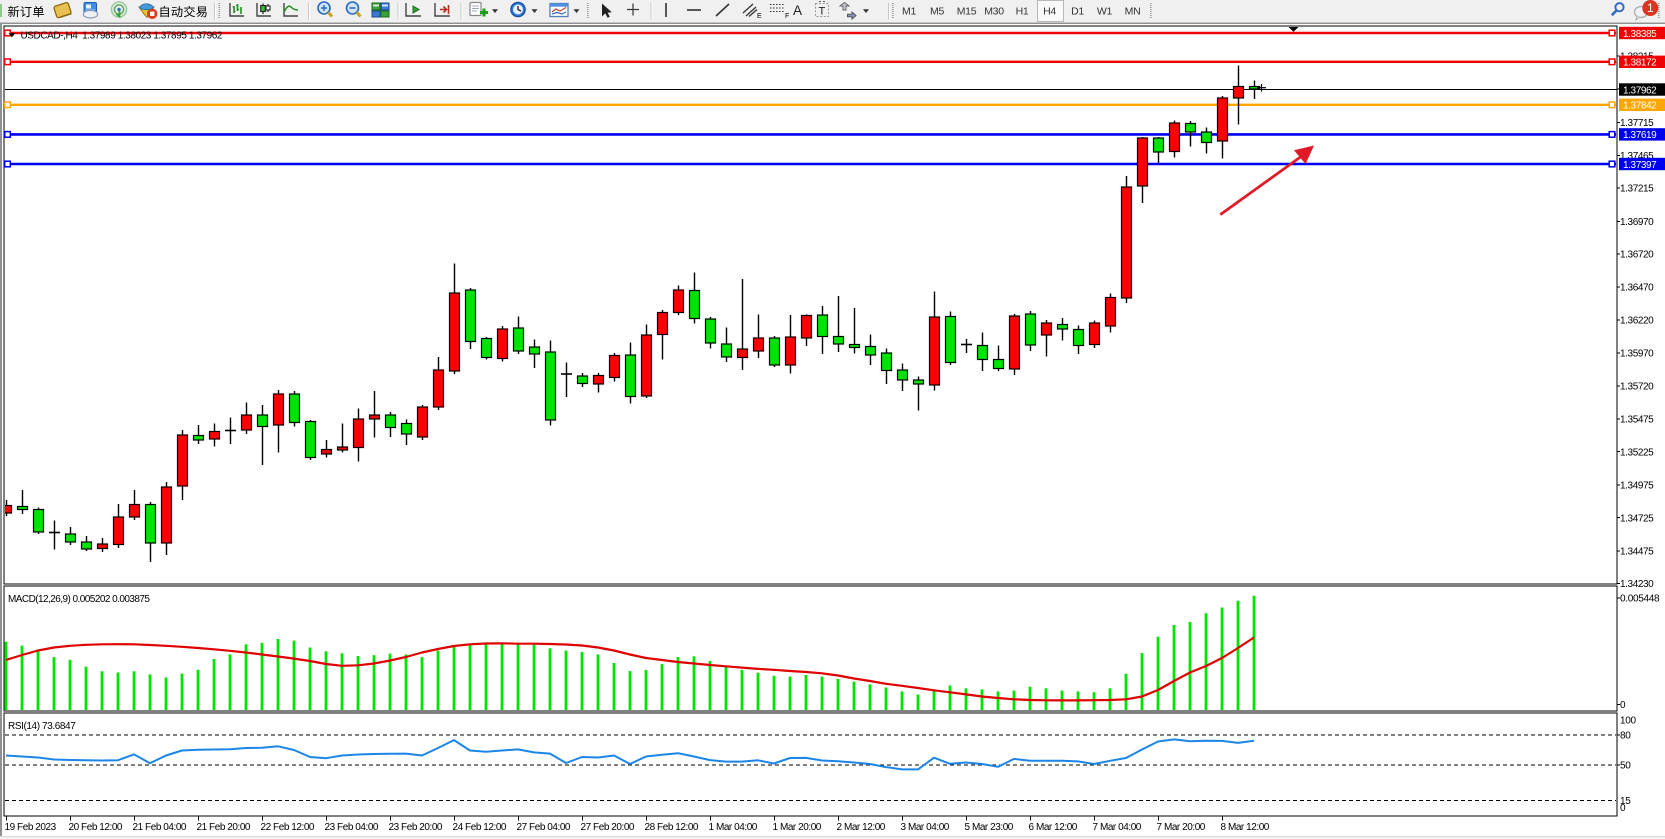 Image resolution: width=1665 pixels, height=839 pixels. I want to click on svg-text: 1.36220, so click(1637, 321).